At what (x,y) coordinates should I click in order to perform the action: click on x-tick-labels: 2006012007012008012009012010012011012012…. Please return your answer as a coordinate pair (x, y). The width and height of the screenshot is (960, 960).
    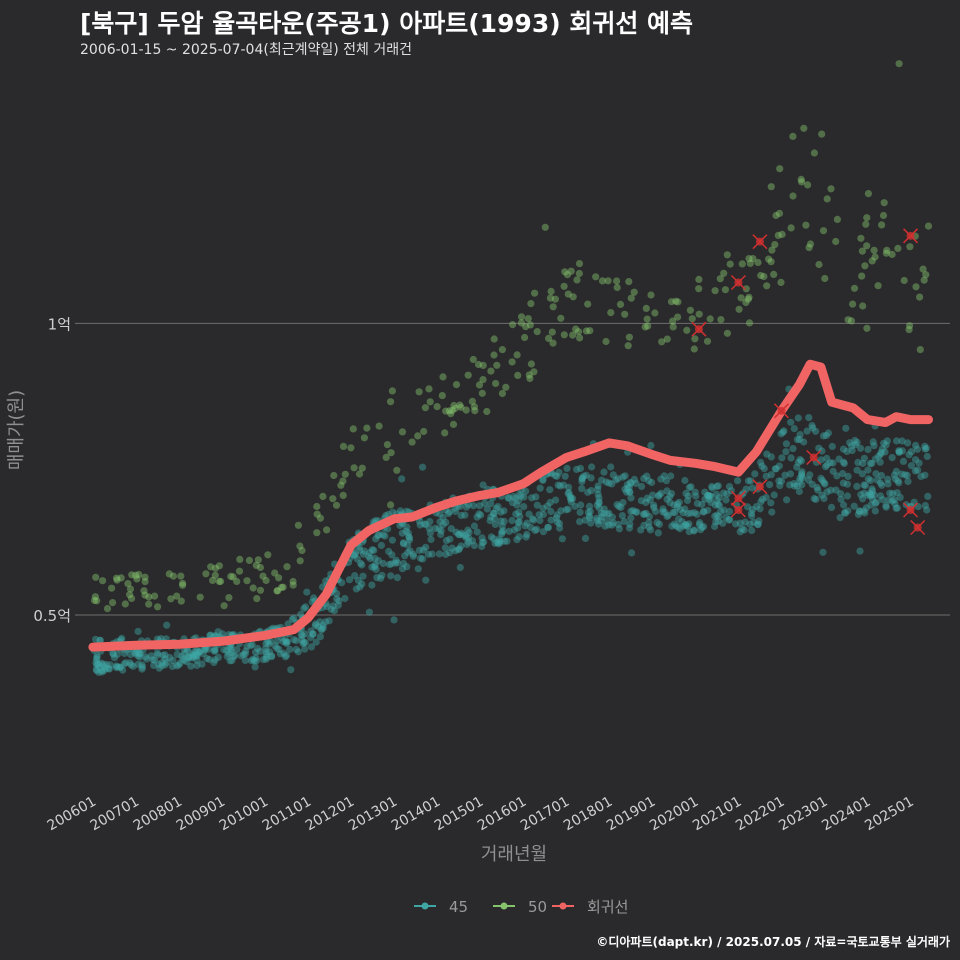
    Looking at the image, I should click on (481, 814).